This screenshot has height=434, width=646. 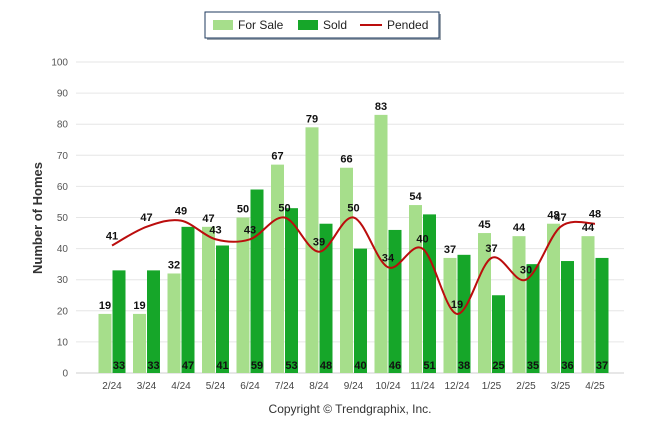 What do you see at coordinates (491, 249) in the screenshot?
I see `pended-value-label: 37` at bounding box center [491, 249].